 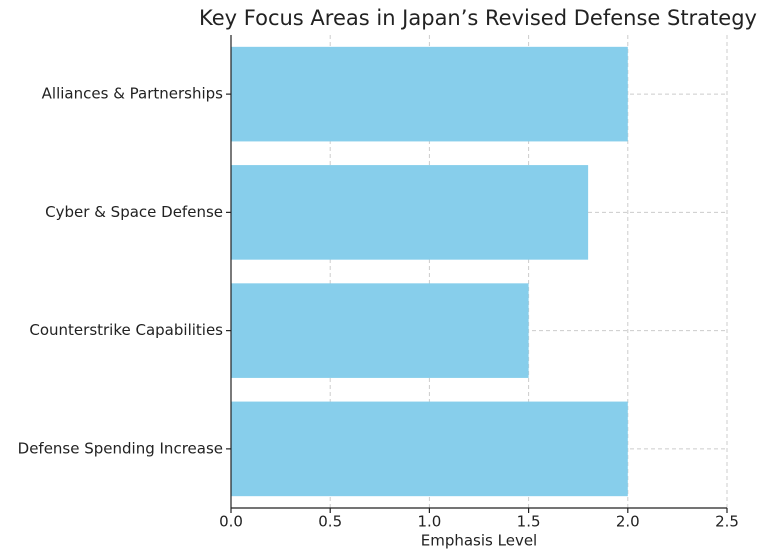 What do you see at coordinates (126, 330) in the screenshot?
I see `y-tick-label: Counterstrike Capabilities` at bounding box center [126, 330].